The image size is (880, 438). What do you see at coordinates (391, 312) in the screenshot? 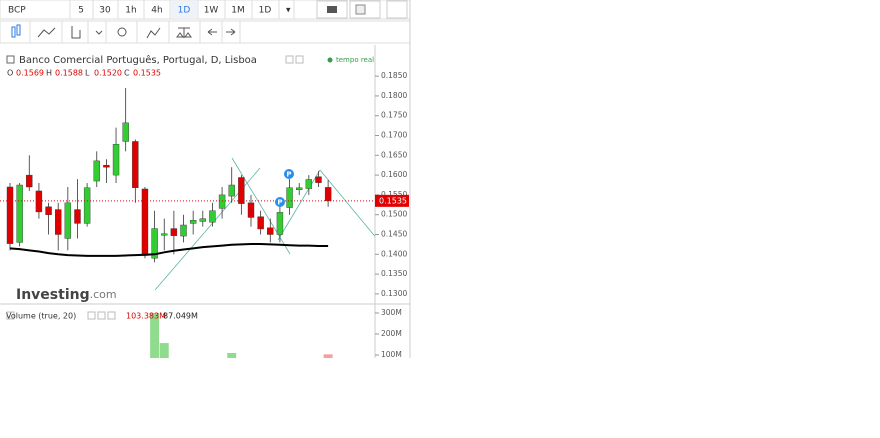
I see `y2-tick-label: 300M` at bounding box center [391, 312].